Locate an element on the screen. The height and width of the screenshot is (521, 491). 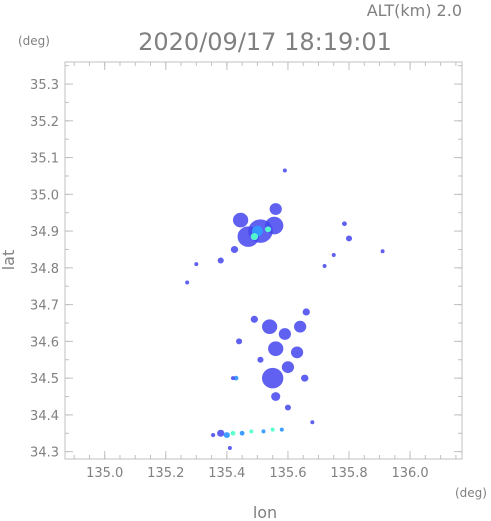
timestamp-title: 2020/09/17 18:19:01 is located at coordinates (265, 42).